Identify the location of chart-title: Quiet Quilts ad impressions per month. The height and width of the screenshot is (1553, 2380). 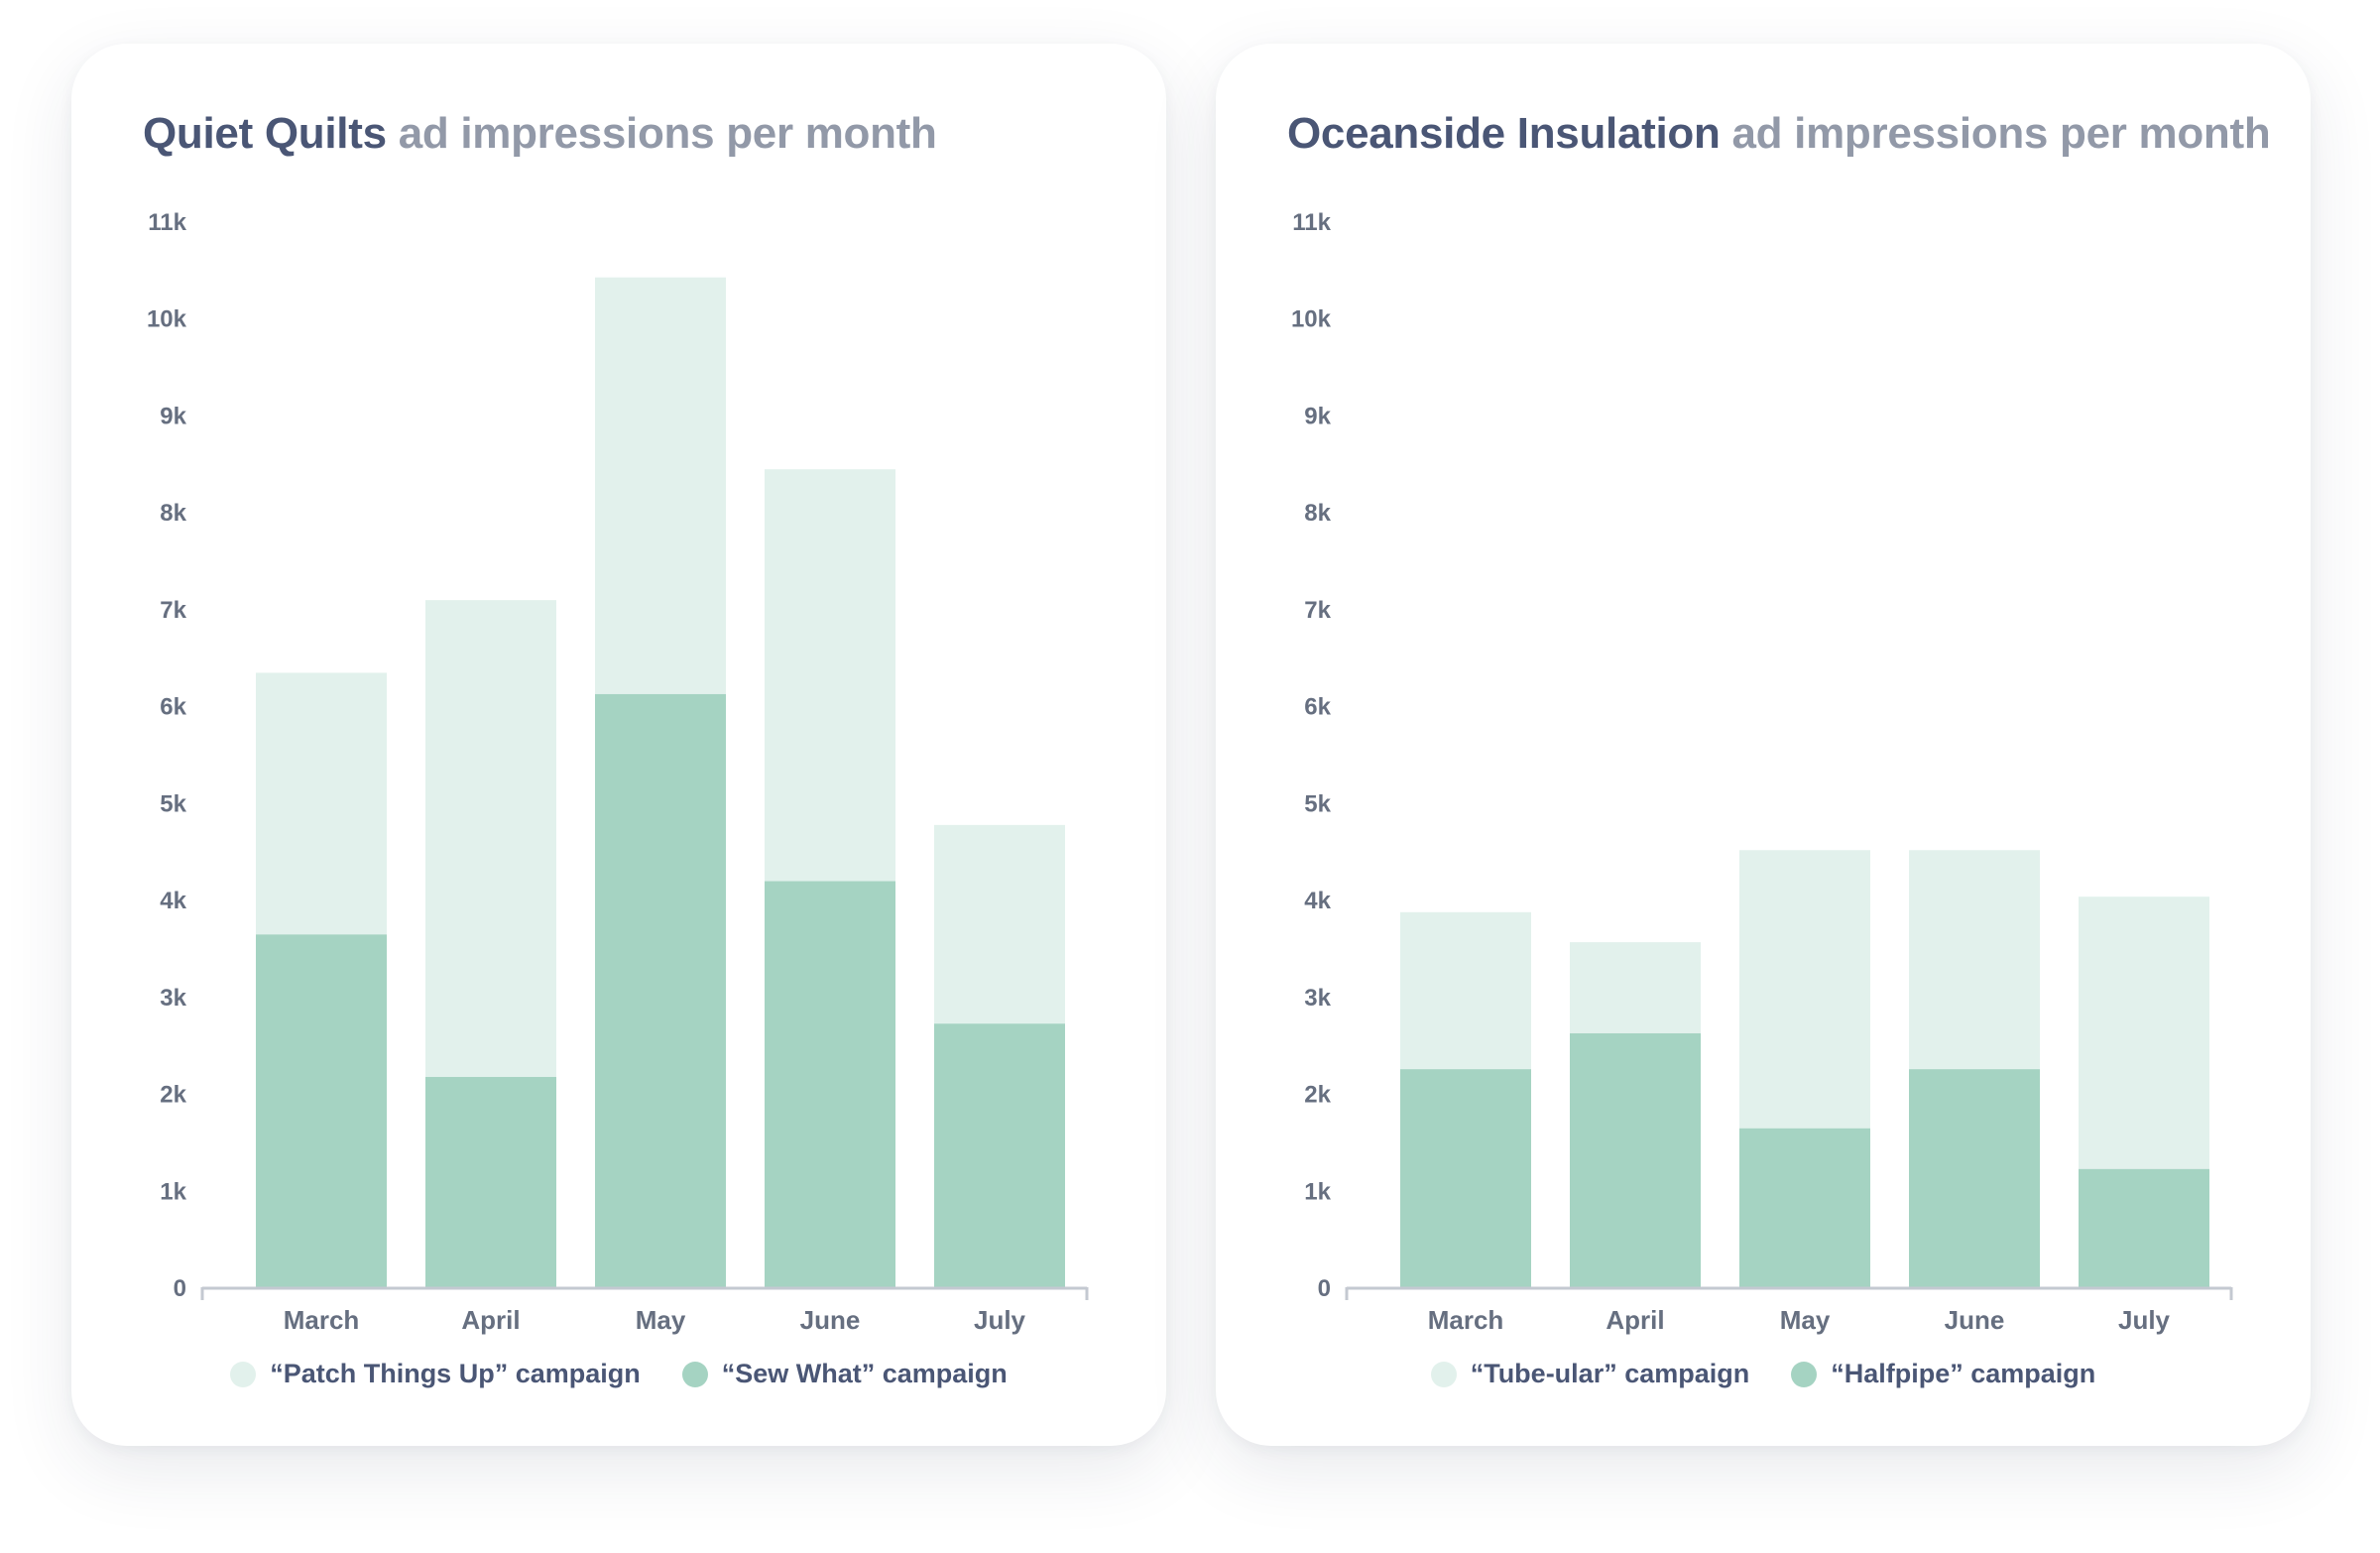
(540, 134).